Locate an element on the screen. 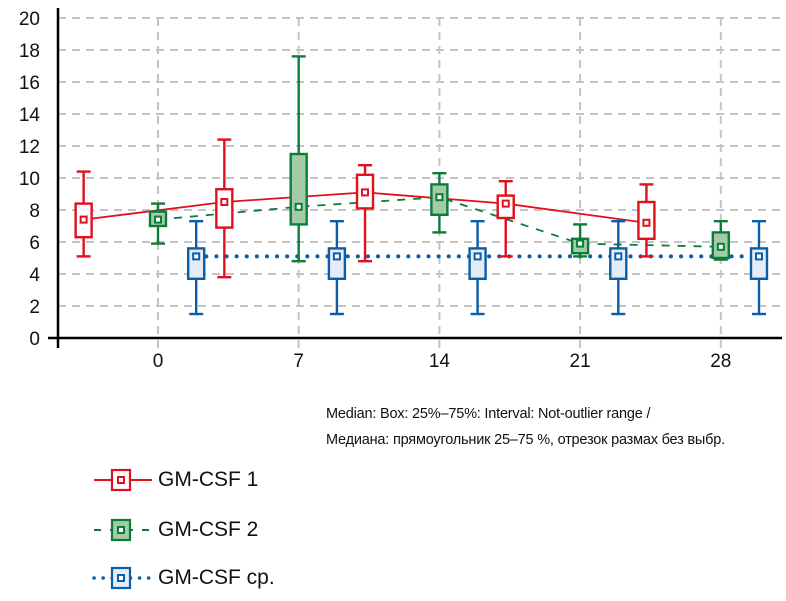 This screenshot has width=786, height=601. x-axis-ticks: 0 7 14 21 28 is located at coordinates (442, 361).